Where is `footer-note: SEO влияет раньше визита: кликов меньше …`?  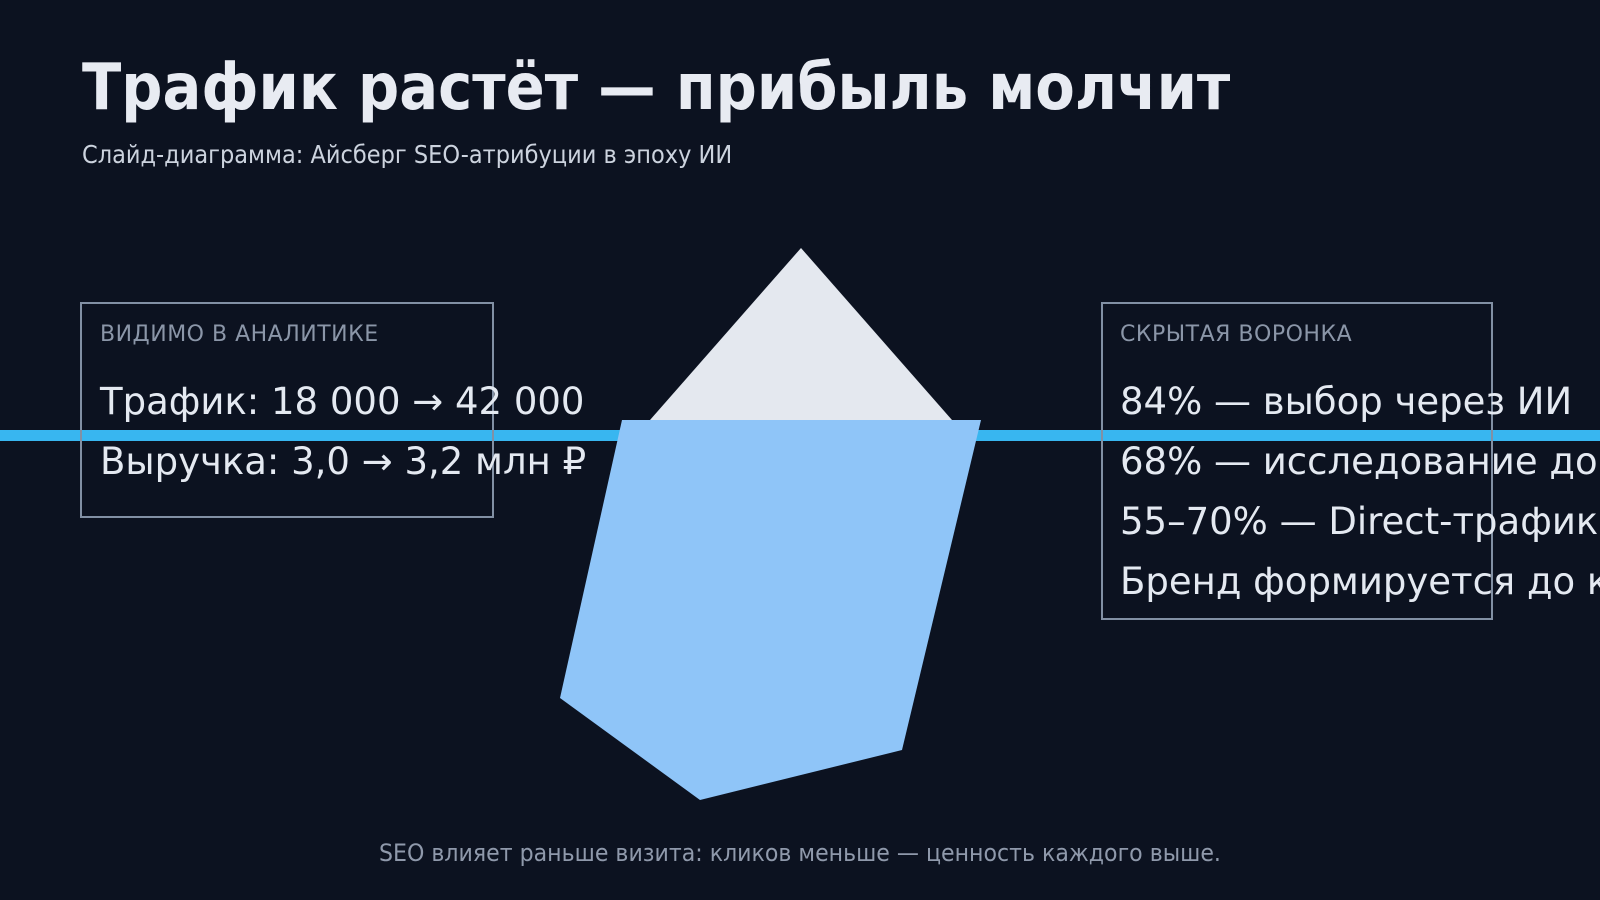 footer-note: SEO влияет раньше визита: кликов меньше … is located at coordinates (800, 853).